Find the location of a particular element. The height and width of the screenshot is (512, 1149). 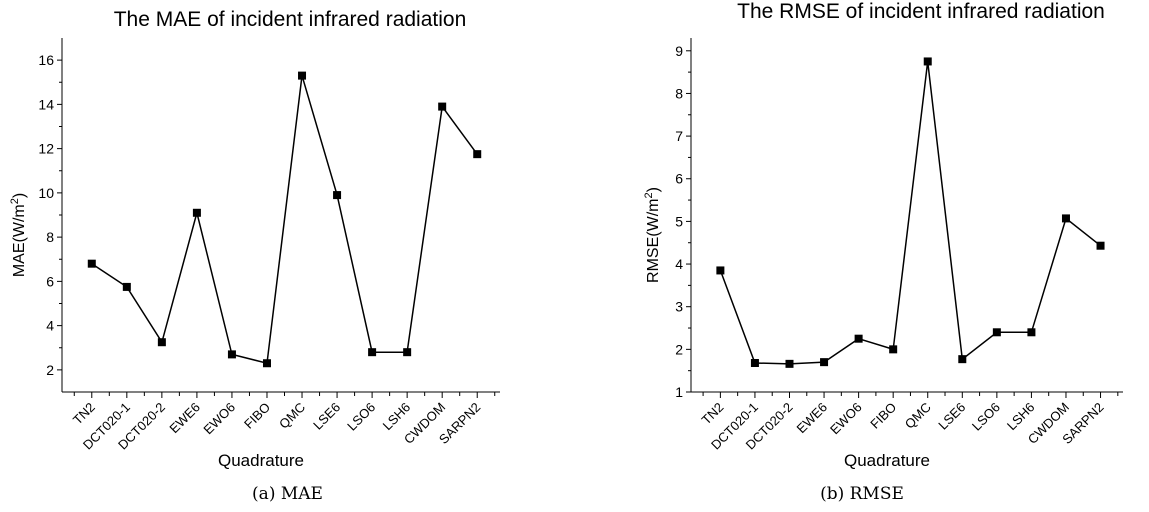

mae-y-tick-label: 14 is located at coordinates (46, 104).